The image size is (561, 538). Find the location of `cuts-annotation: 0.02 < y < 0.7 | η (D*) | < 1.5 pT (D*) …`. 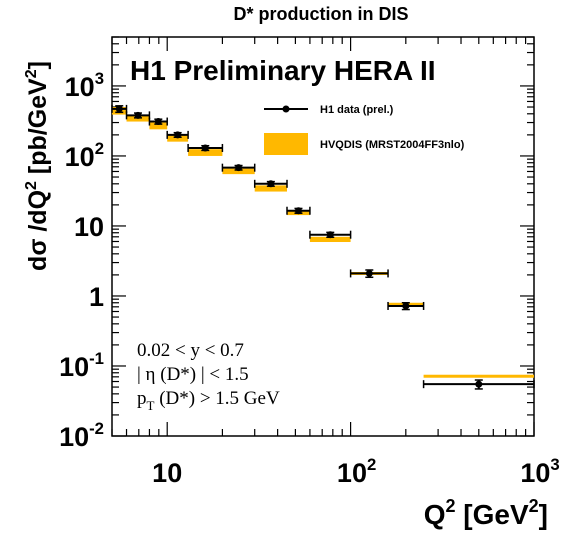

cuts-annotation: 0.02 < y < 0.7 | η (D*) | < 1.5 pT (D*) … is located at coordinates (208, 376).